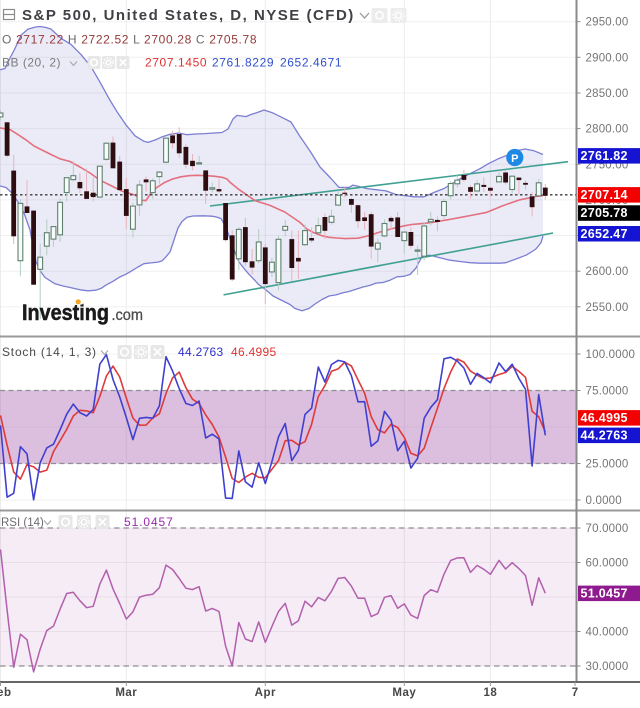 This screenshot has width=640, height=708. What do you see at coordinates (128, 315) in the screenshot?
I see `svg-text: .com` at bounding box center [128, 315].